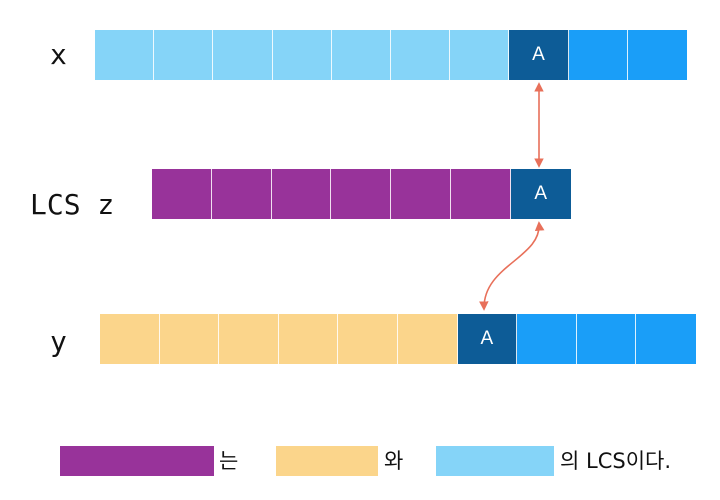  I want to click on x-cell-8-label: A, so click(538, 54).